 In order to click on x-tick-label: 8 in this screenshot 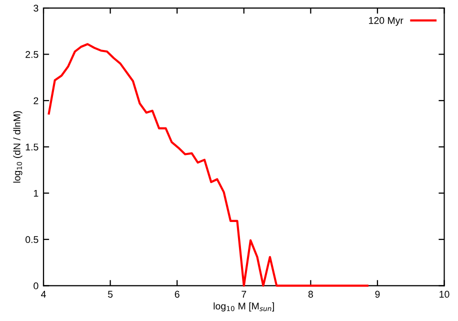, I will do `click(310, 294)`.